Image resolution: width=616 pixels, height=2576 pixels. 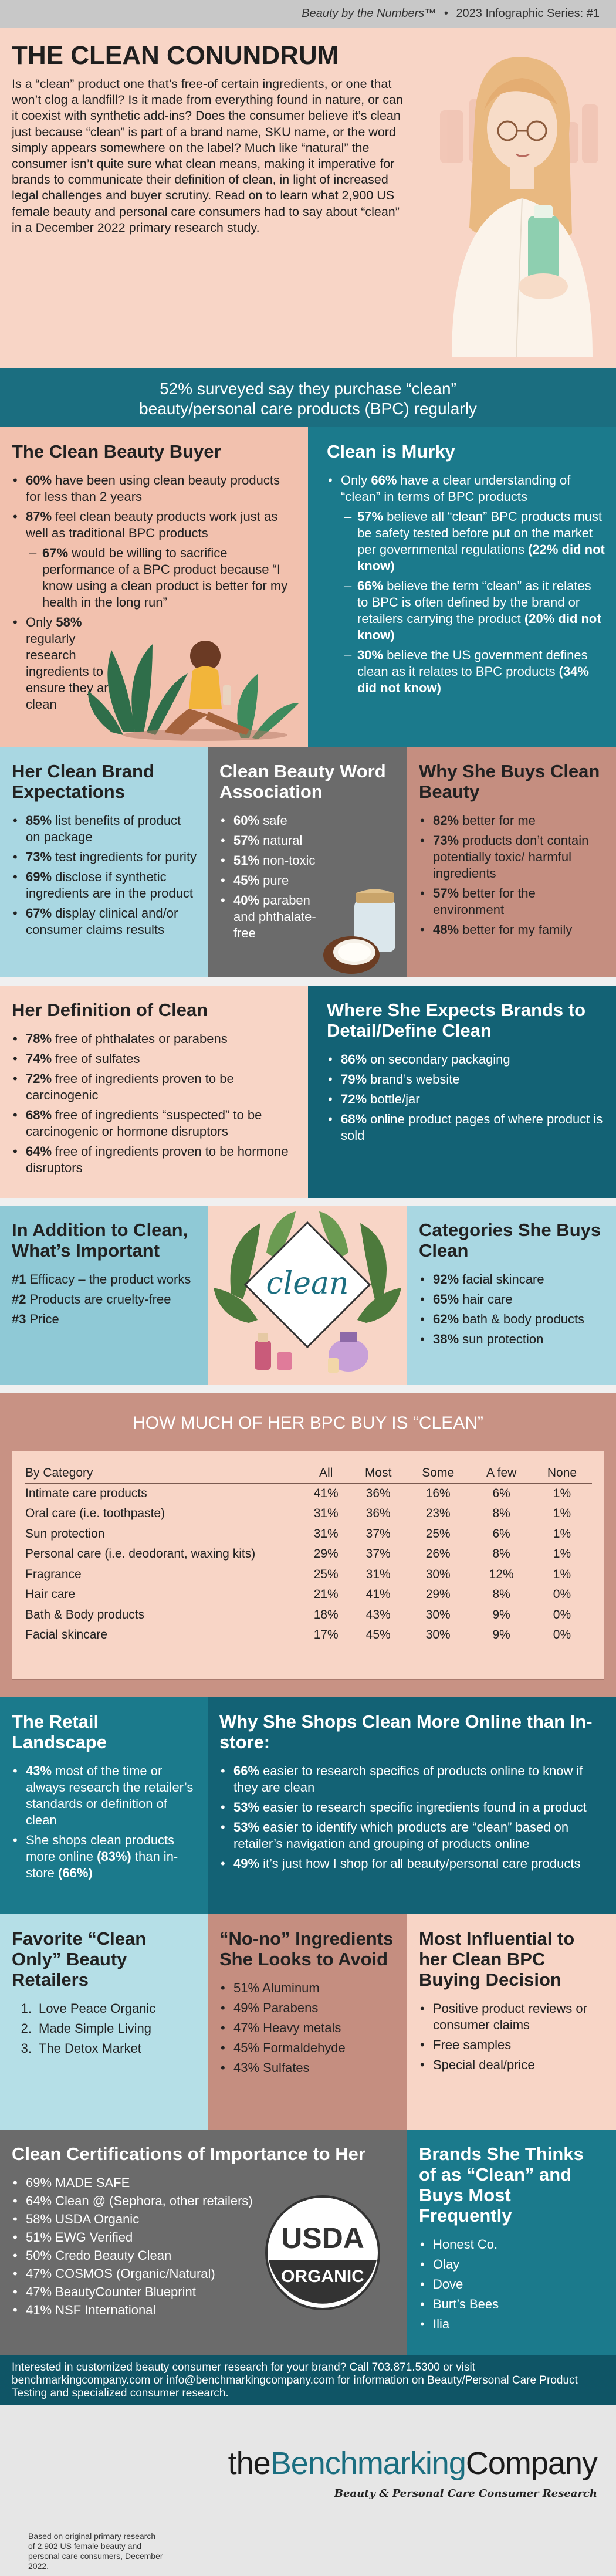 What do you see at coordinates (308, 1534) in the screenshot?
I see `table-row: Sun protection 31% 37% 25% 6% 1%` at bounding box center [308, 1534].